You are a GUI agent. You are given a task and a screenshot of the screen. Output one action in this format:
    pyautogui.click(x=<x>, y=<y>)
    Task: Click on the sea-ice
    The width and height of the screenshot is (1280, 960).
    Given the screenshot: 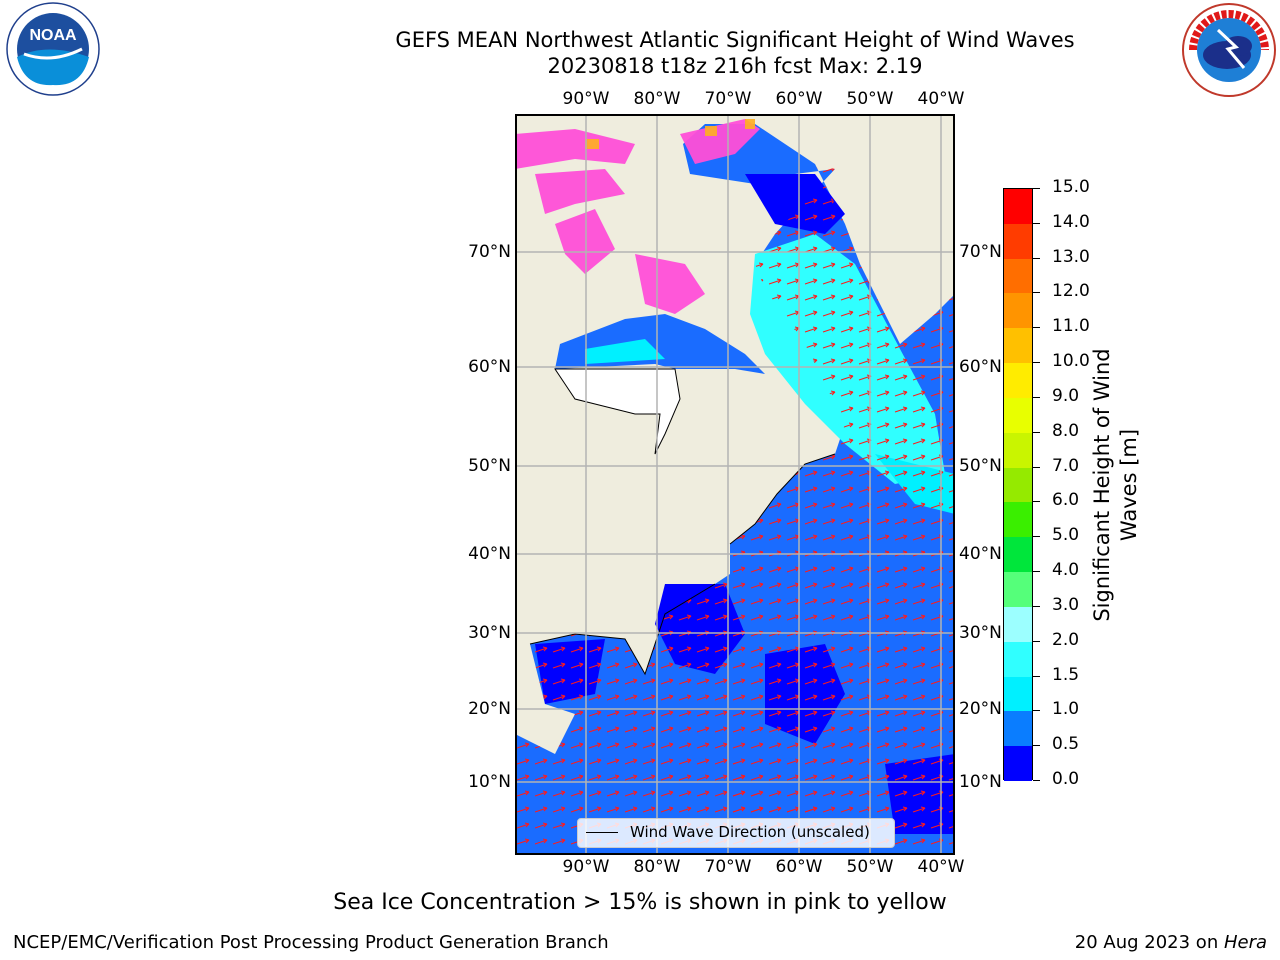 What is the action you would take?
    pyautogui.click(x=637, y=216)
    